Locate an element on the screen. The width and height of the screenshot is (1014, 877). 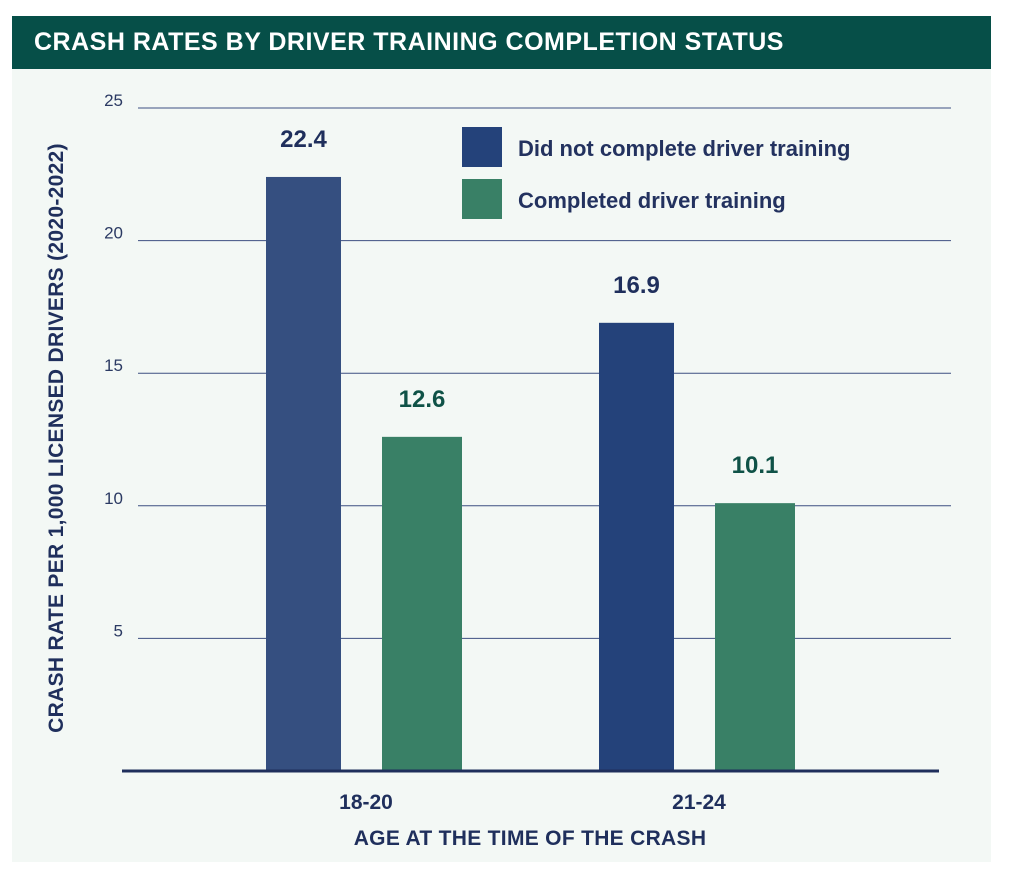
x-category-label-21-24: 21-24 is located at coordinates (699, 802).